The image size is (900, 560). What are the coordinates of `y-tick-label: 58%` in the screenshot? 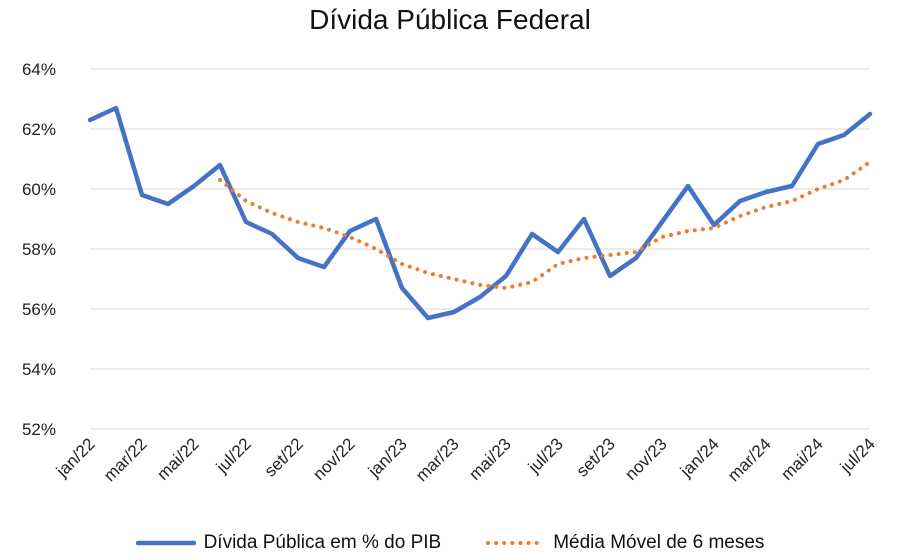 It's located at (39, 249).